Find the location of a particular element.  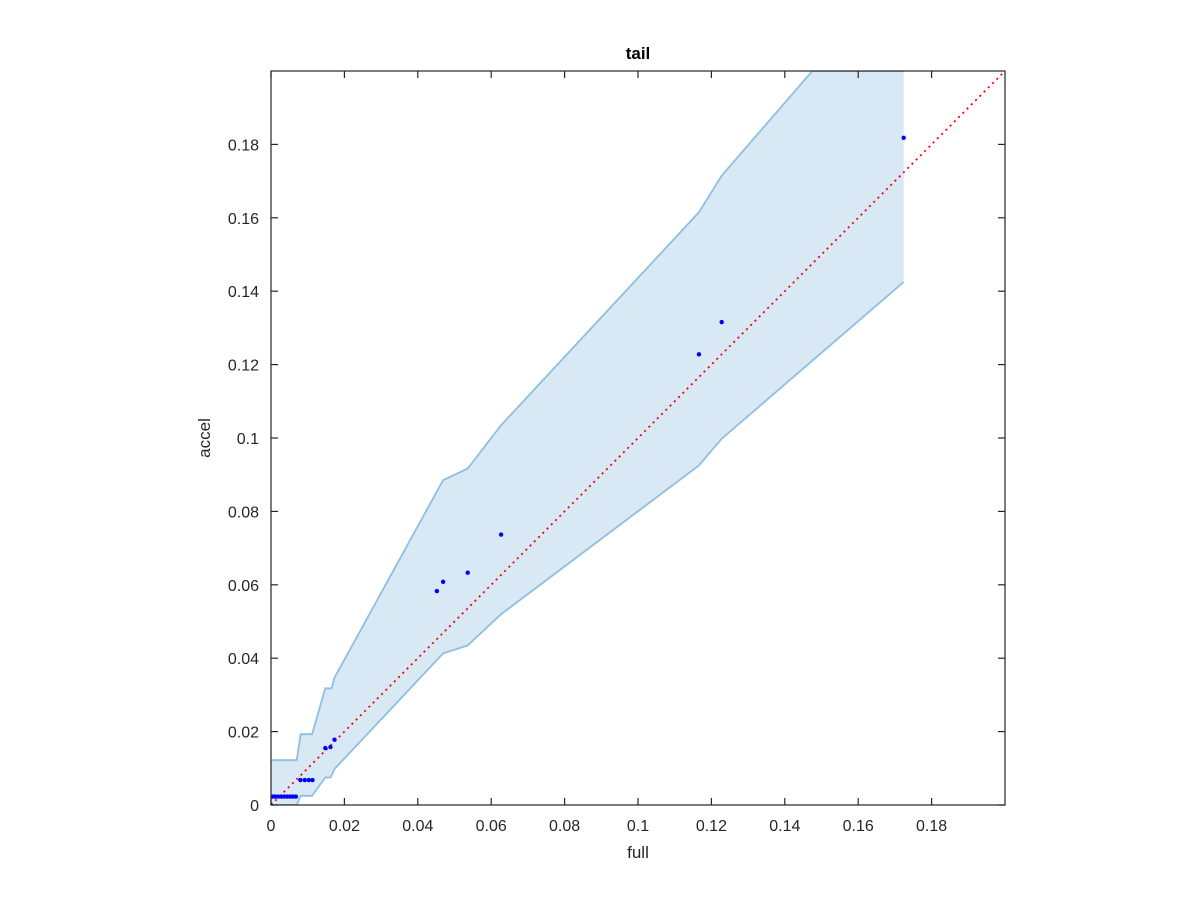

y-tick-label-9: 0.18 is located at coordinates (243, 145).